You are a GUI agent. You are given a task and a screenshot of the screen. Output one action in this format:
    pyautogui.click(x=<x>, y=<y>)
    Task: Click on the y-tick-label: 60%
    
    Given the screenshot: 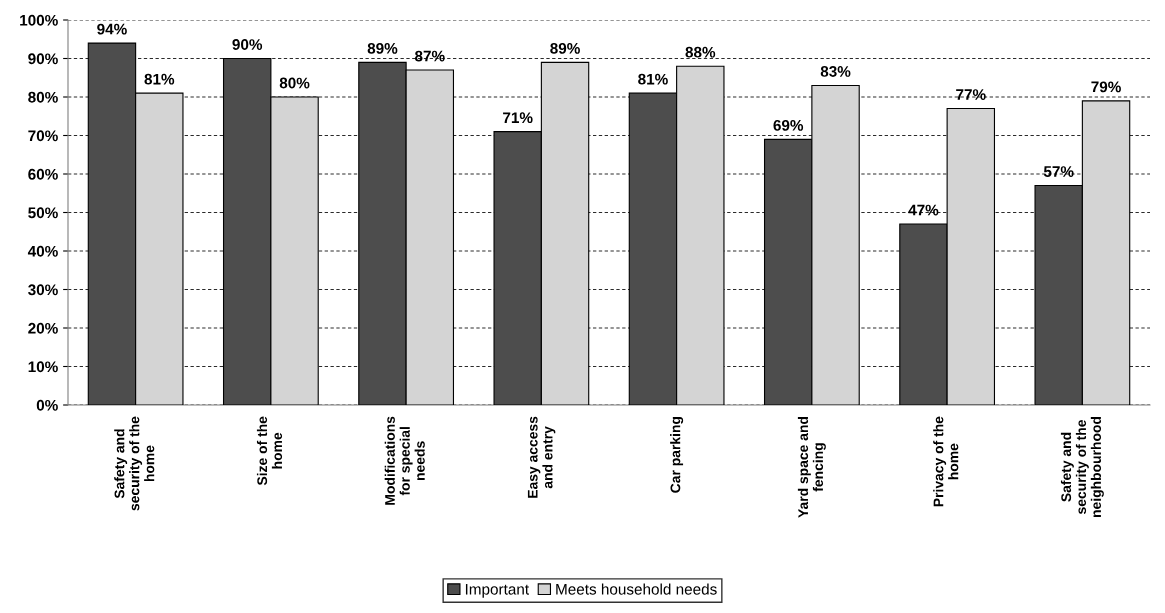 What is the action you would take?
    pyautogui.click(x=43, y=174)
    